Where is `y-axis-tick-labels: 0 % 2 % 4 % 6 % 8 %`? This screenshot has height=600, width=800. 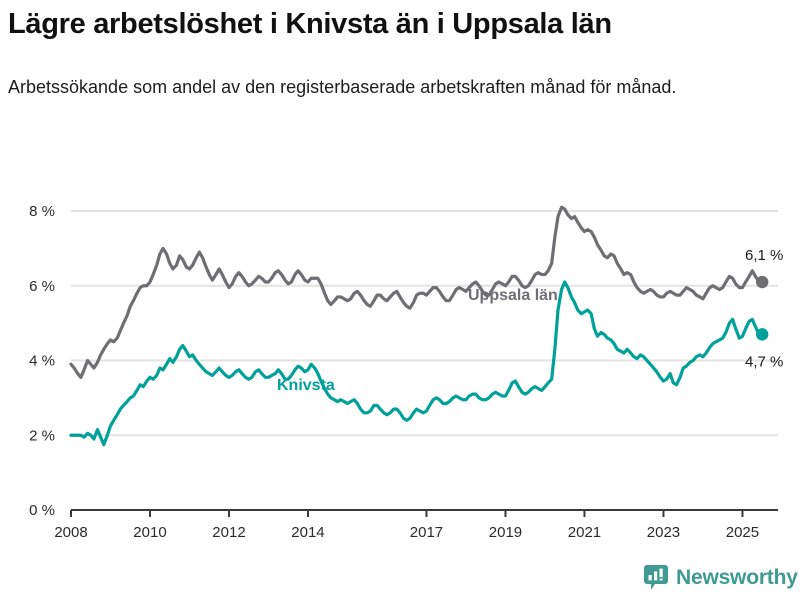 y-axis-tick-labels: 0 % 2 % 4 % 6 % 8 % is located at coordinates (42, 361).